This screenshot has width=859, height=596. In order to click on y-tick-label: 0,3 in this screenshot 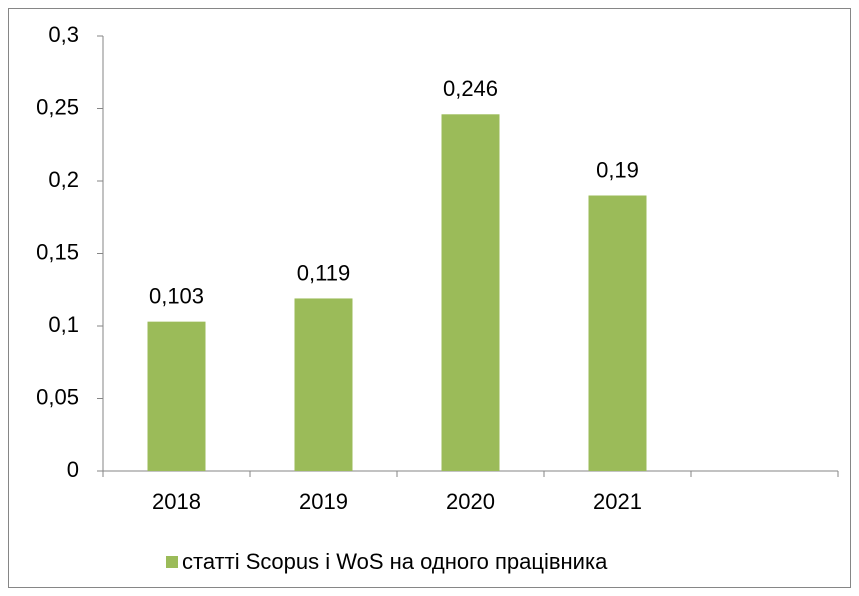, I will do `click(63, 34)`.